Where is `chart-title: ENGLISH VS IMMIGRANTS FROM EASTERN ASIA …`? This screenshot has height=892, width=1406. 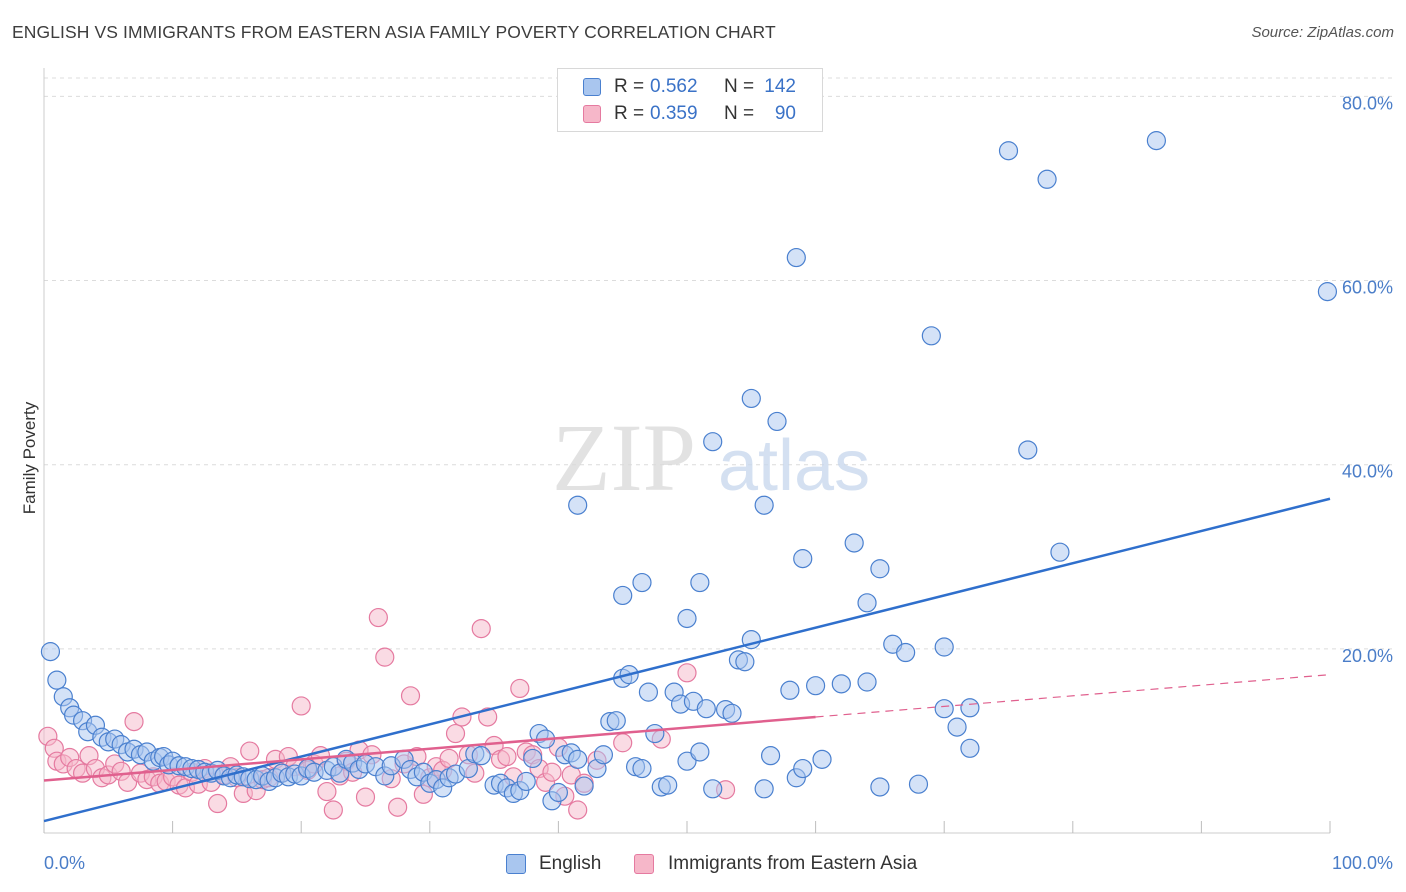 chart-title: ENGLISH VS IMMIGRANTS FROM EASTERN ASIA … is located at coordinates (394, 32).